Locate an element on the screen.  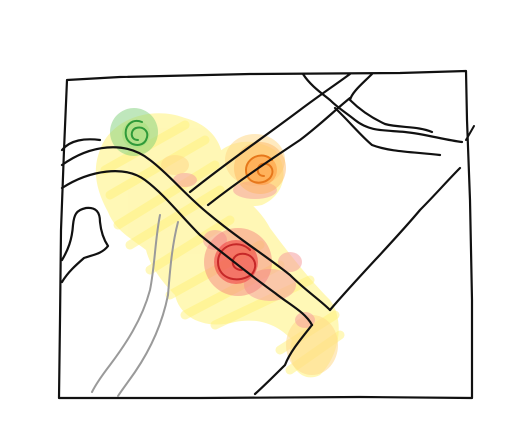
top-right-road-c is located at coordinates (387, 131).